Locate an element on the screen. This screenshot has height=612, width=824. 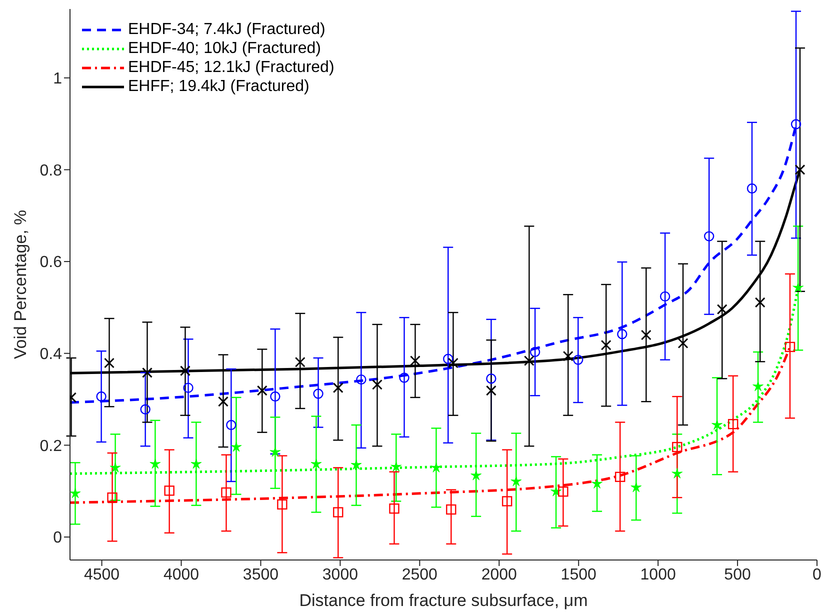
legend-label: EHDF-40; 10kJ (Fractured) is located at coordinates (224, 48).